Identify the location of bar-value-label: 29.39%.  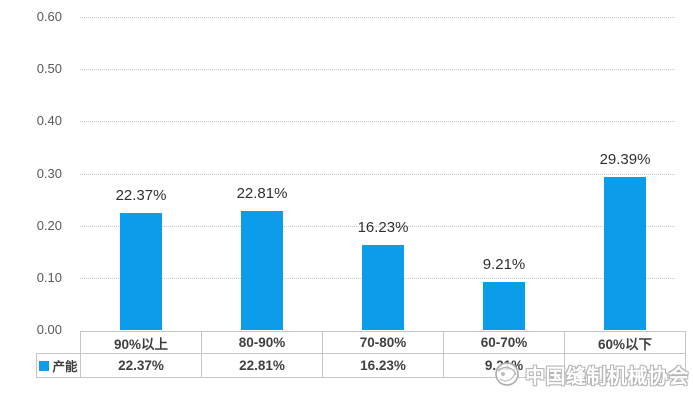
(625, 159).